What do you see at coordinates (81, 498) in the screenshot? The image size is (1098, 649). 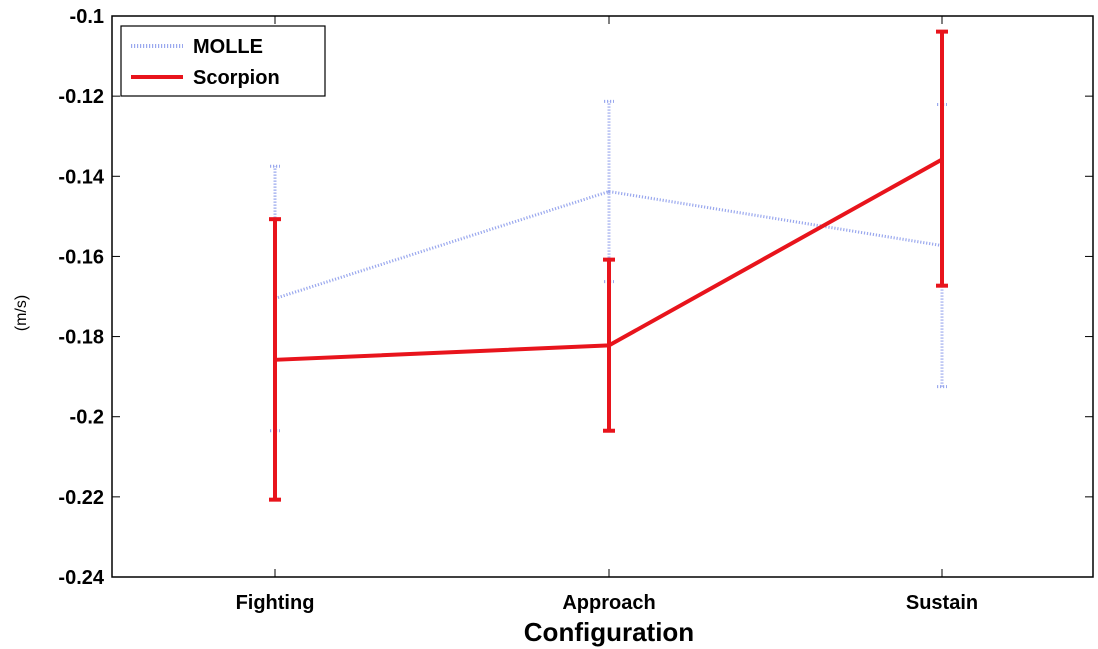 I see `y-tick-label: -0.22` at bounding box center [81, 498].